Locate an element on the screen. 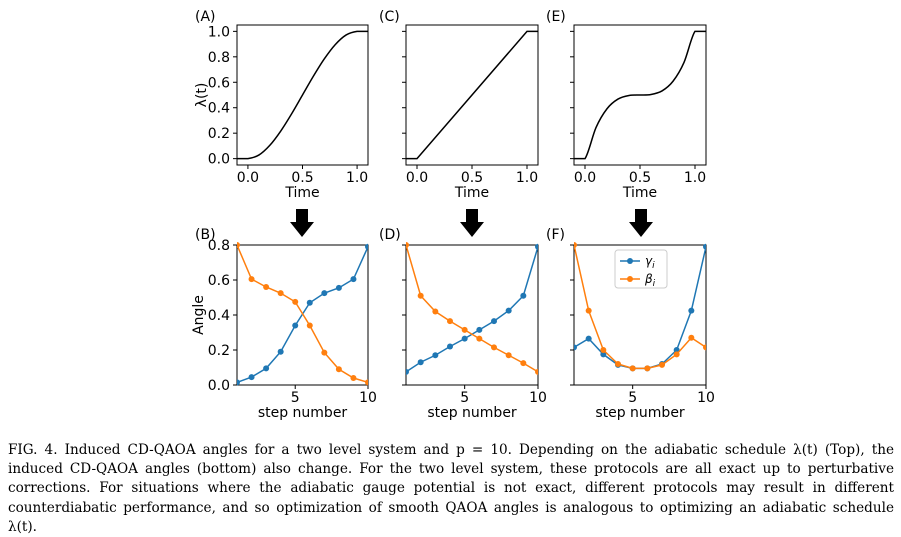  y-tick-label: 1.0 is located at coordinates (219, 32).